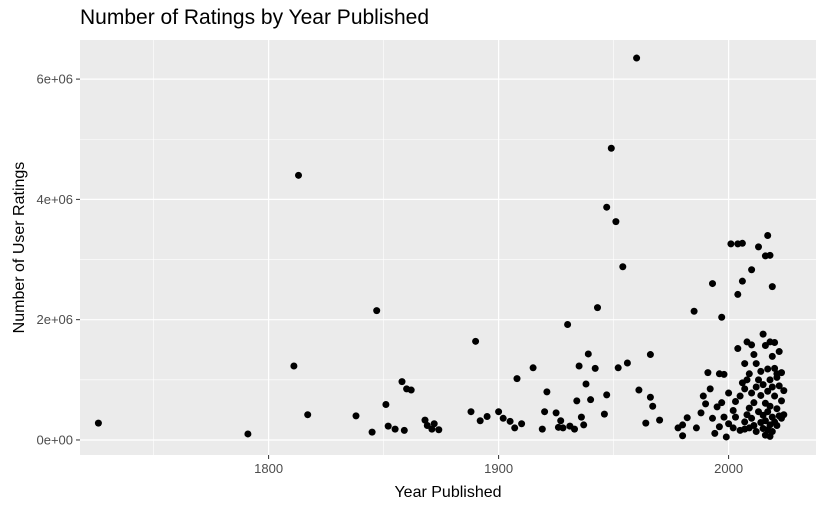  What do you see at coordinates (728, 468) in the screenshot?
I see `x-tick-label: 2000` at bounding box center [728, 468].